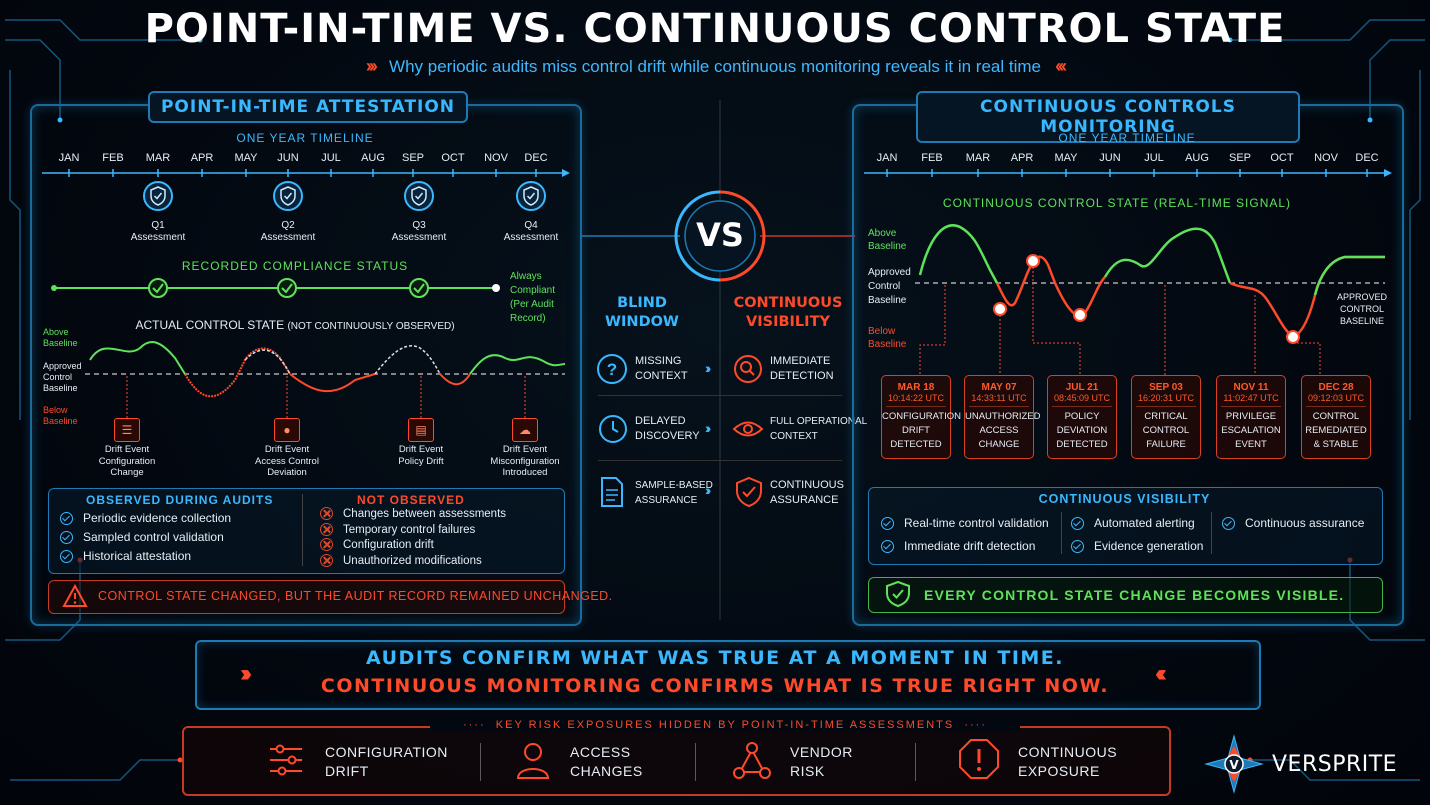 This screenshot has width=1430, height=805. What do you see at coordinates (1361, 309) in the screenshot?
I see `right-approved-label: APPROVED CONTROL BASELINE` at bounding box center [1361, 309].